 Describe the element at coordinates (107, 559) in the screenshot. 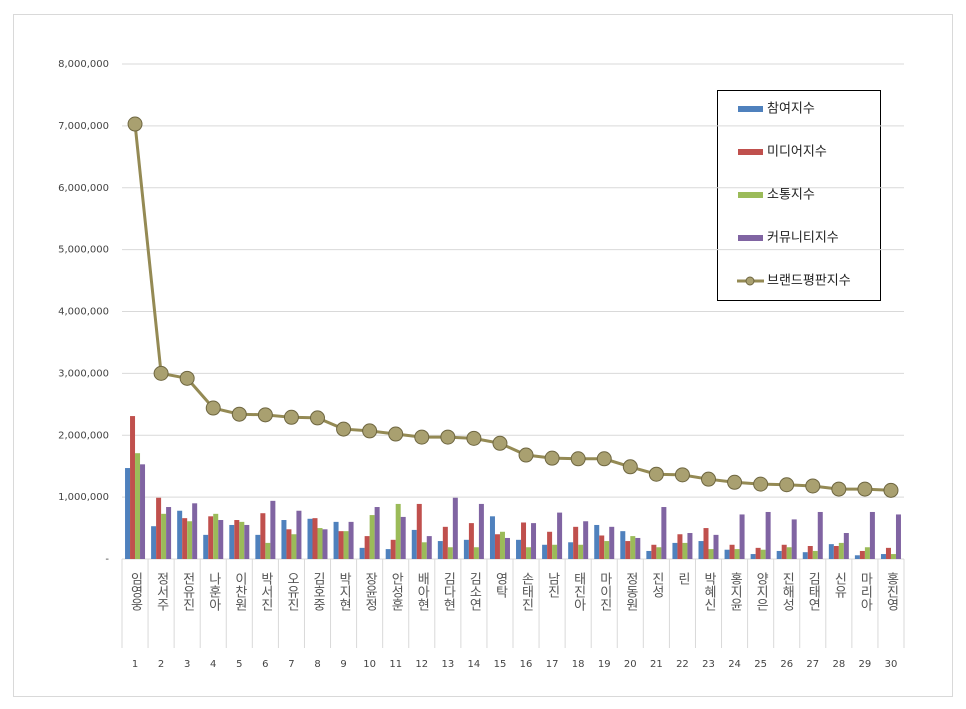

I see `y-tick-label: -` at that location.